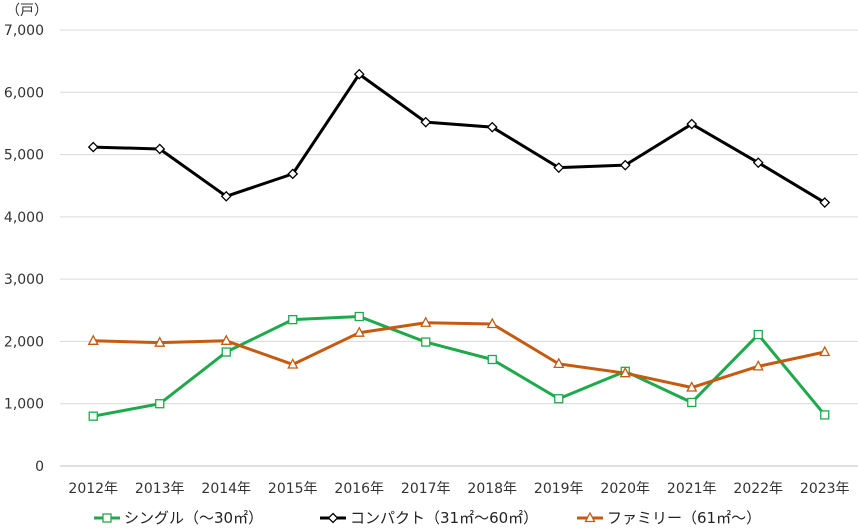 This screenshot has width=858, height=529. I want to click on x-tick-label: 2016年, so click(359, 489).